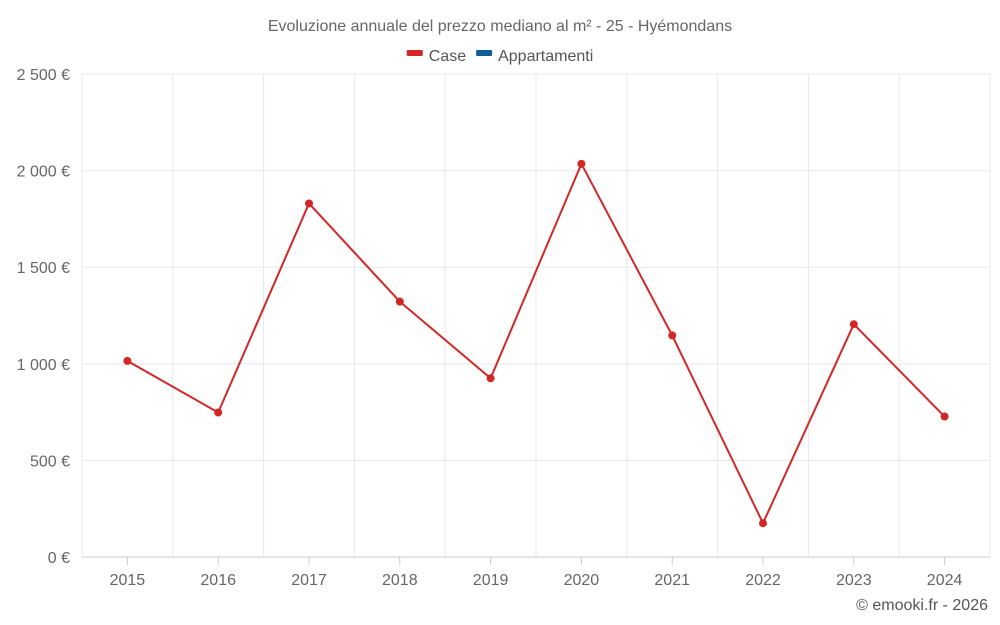 This screenshot has width=1000, height=625. Describe the element at coordinates (59, 558) in the screenshot. I see `y-tick-label: 0 €` at that location.